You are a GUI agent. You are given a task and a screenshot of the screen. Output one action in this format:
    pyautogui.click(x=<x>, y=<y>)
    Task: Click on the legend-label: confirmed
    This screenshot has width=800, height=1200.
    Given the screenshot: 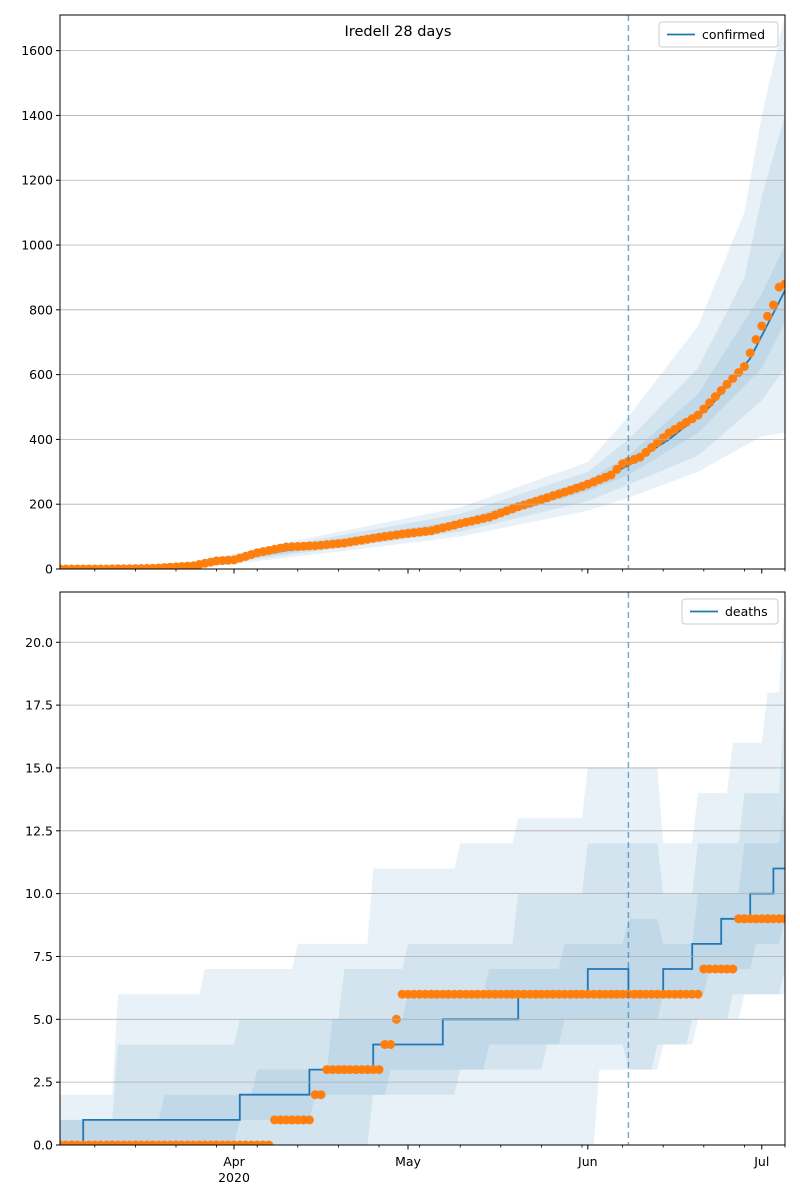 What is the action you would take?
    pyautogui.click(x=733, y=34)
    